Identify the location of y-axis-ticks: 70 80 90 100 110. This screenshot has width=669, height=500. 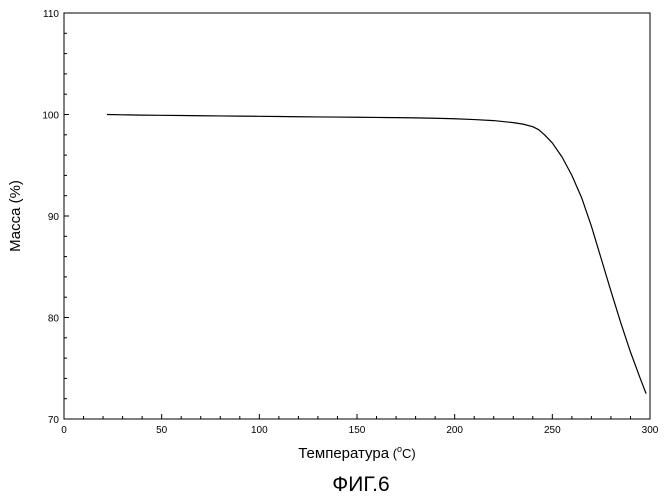
(55, 217).